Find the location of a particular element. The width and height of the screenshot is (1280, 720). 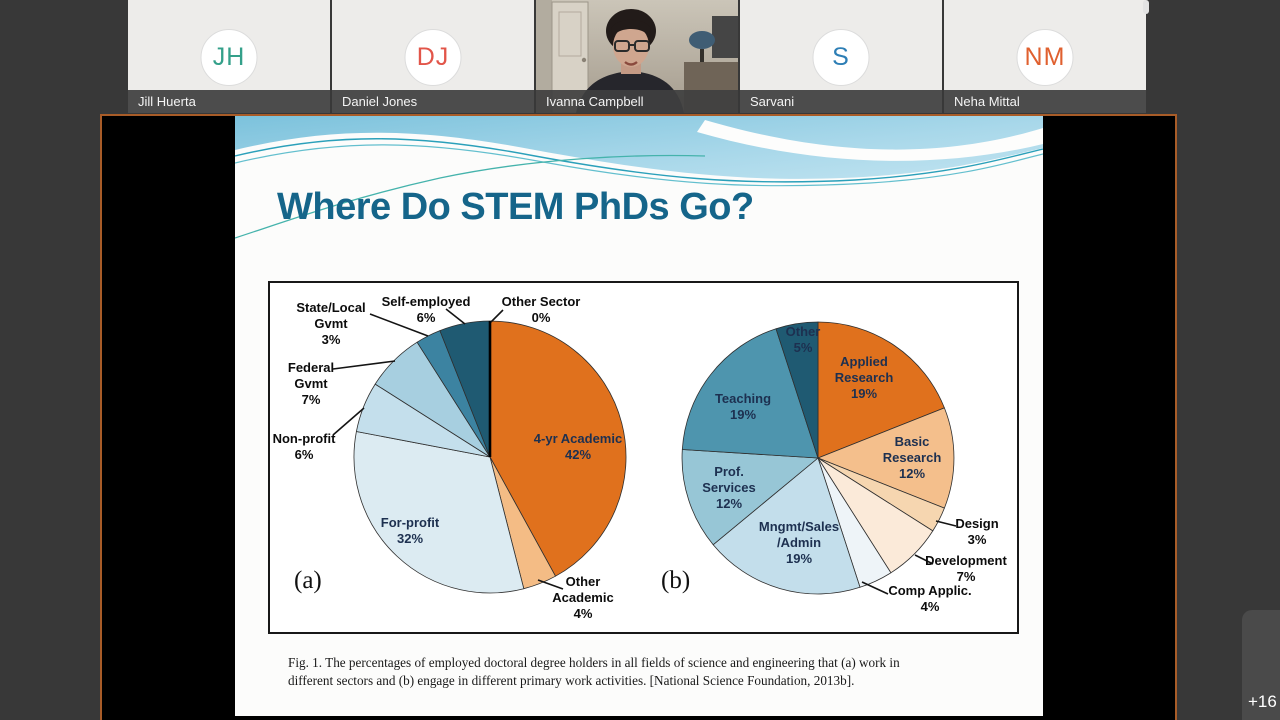

pie-slice-other is located at coordinates (797, 390).